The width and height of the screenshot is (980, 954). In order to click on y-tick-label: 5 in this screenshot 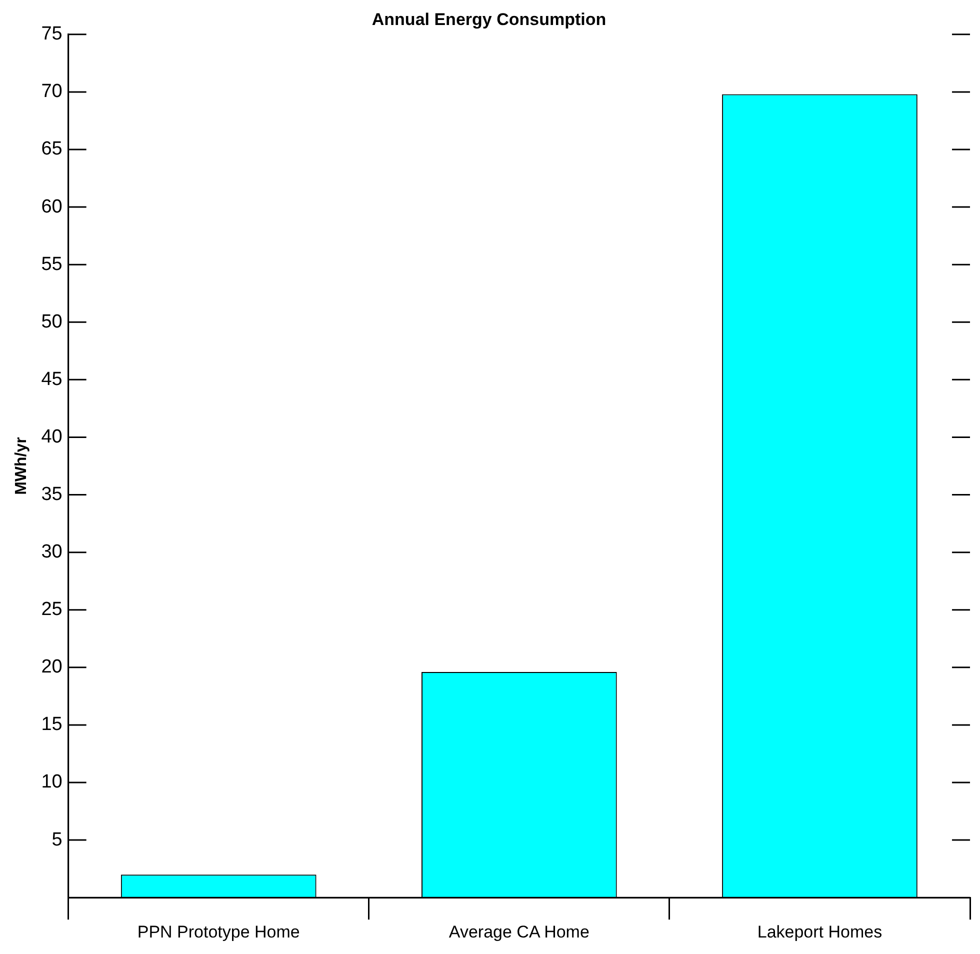, I will do `click(57, 839)`.